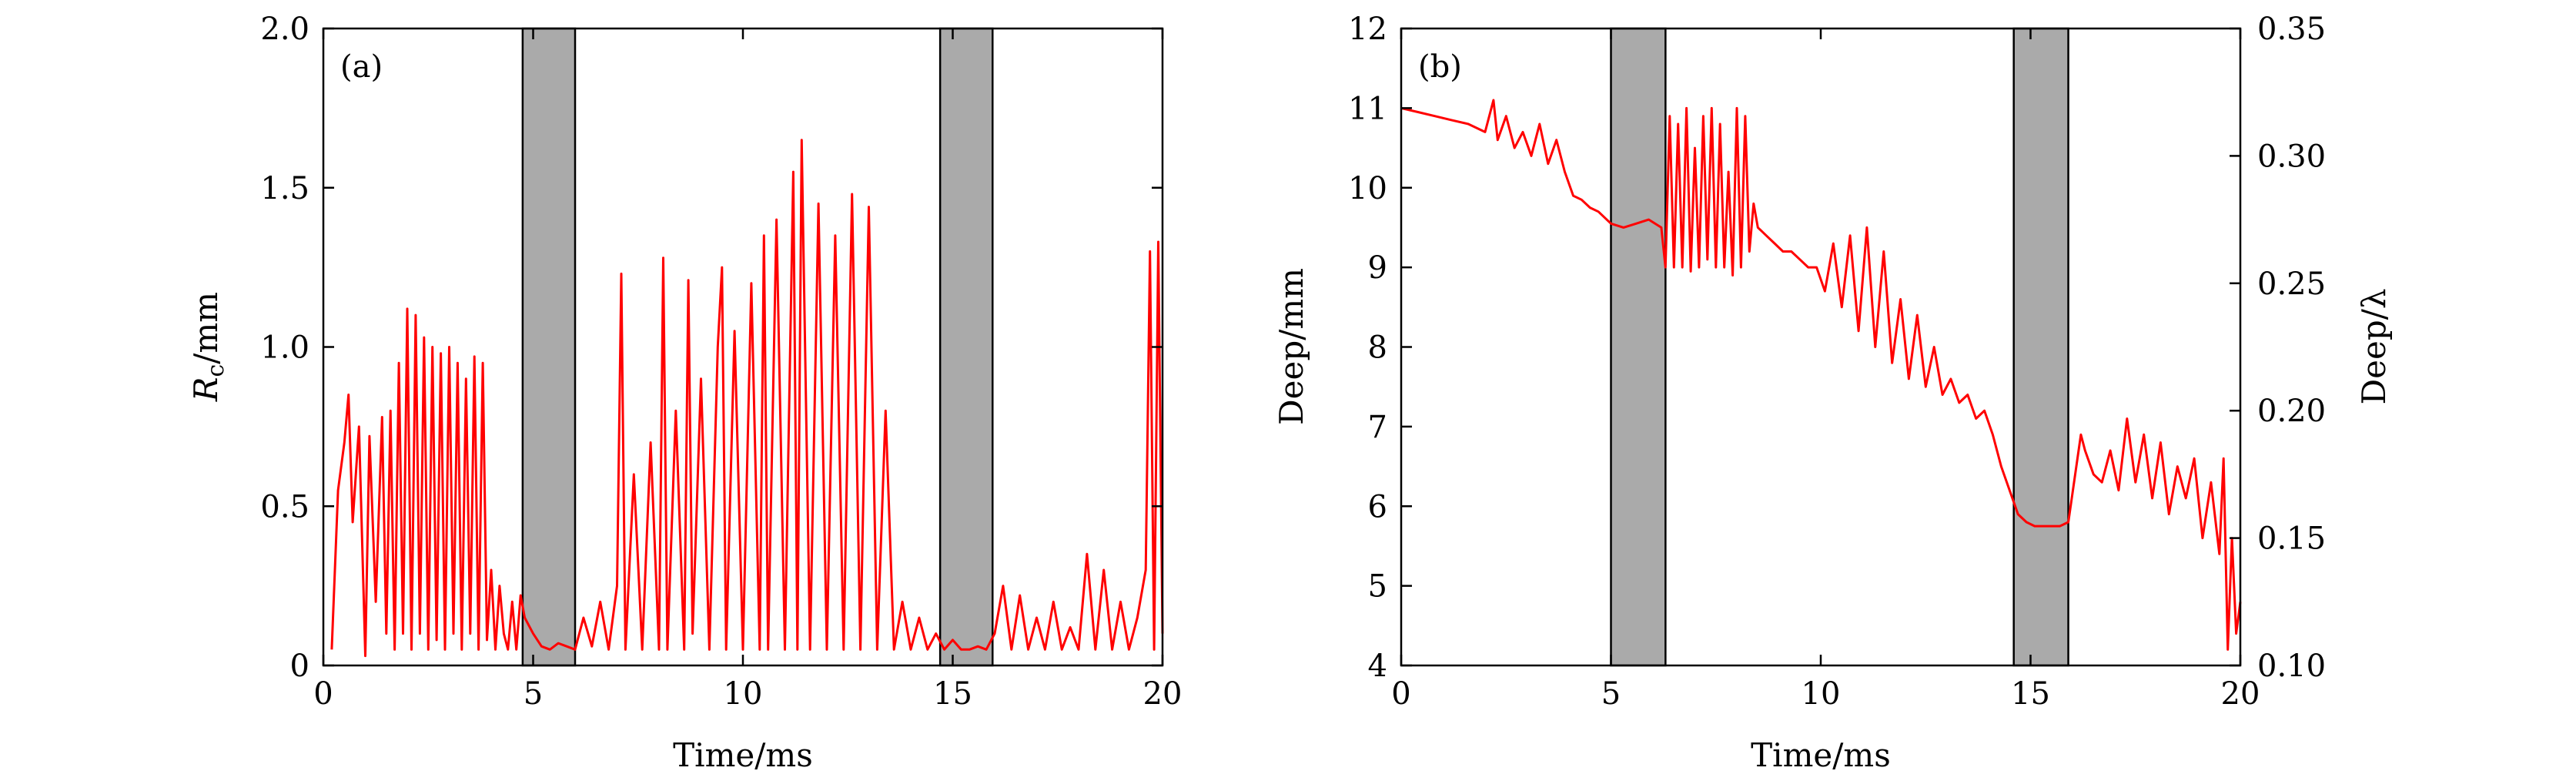 The width and height of the screenshot is (2576, 781). I want to click on y-tick-label: 1.0, so click(284, 348).